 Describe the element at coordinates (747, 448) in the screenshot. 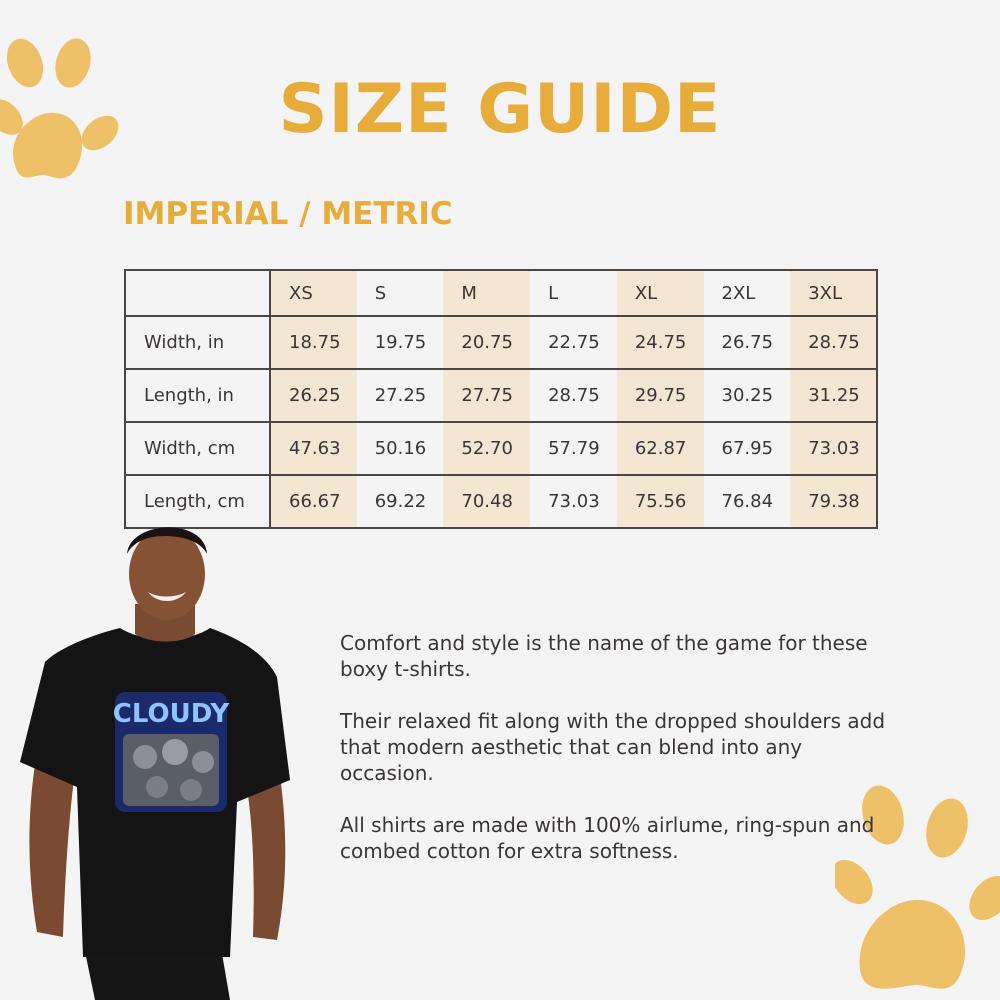

I see `table-cell: 67.95` at that location.